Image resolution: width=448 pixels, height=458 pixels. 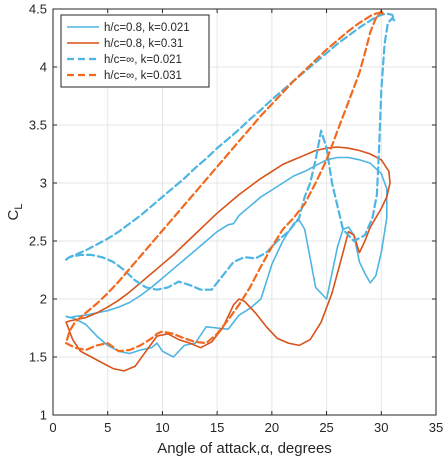 What do you see at coordinates (272, 427) in the screenshot?
I see `x-tick-label: 20` at bounding box center [272, 427].